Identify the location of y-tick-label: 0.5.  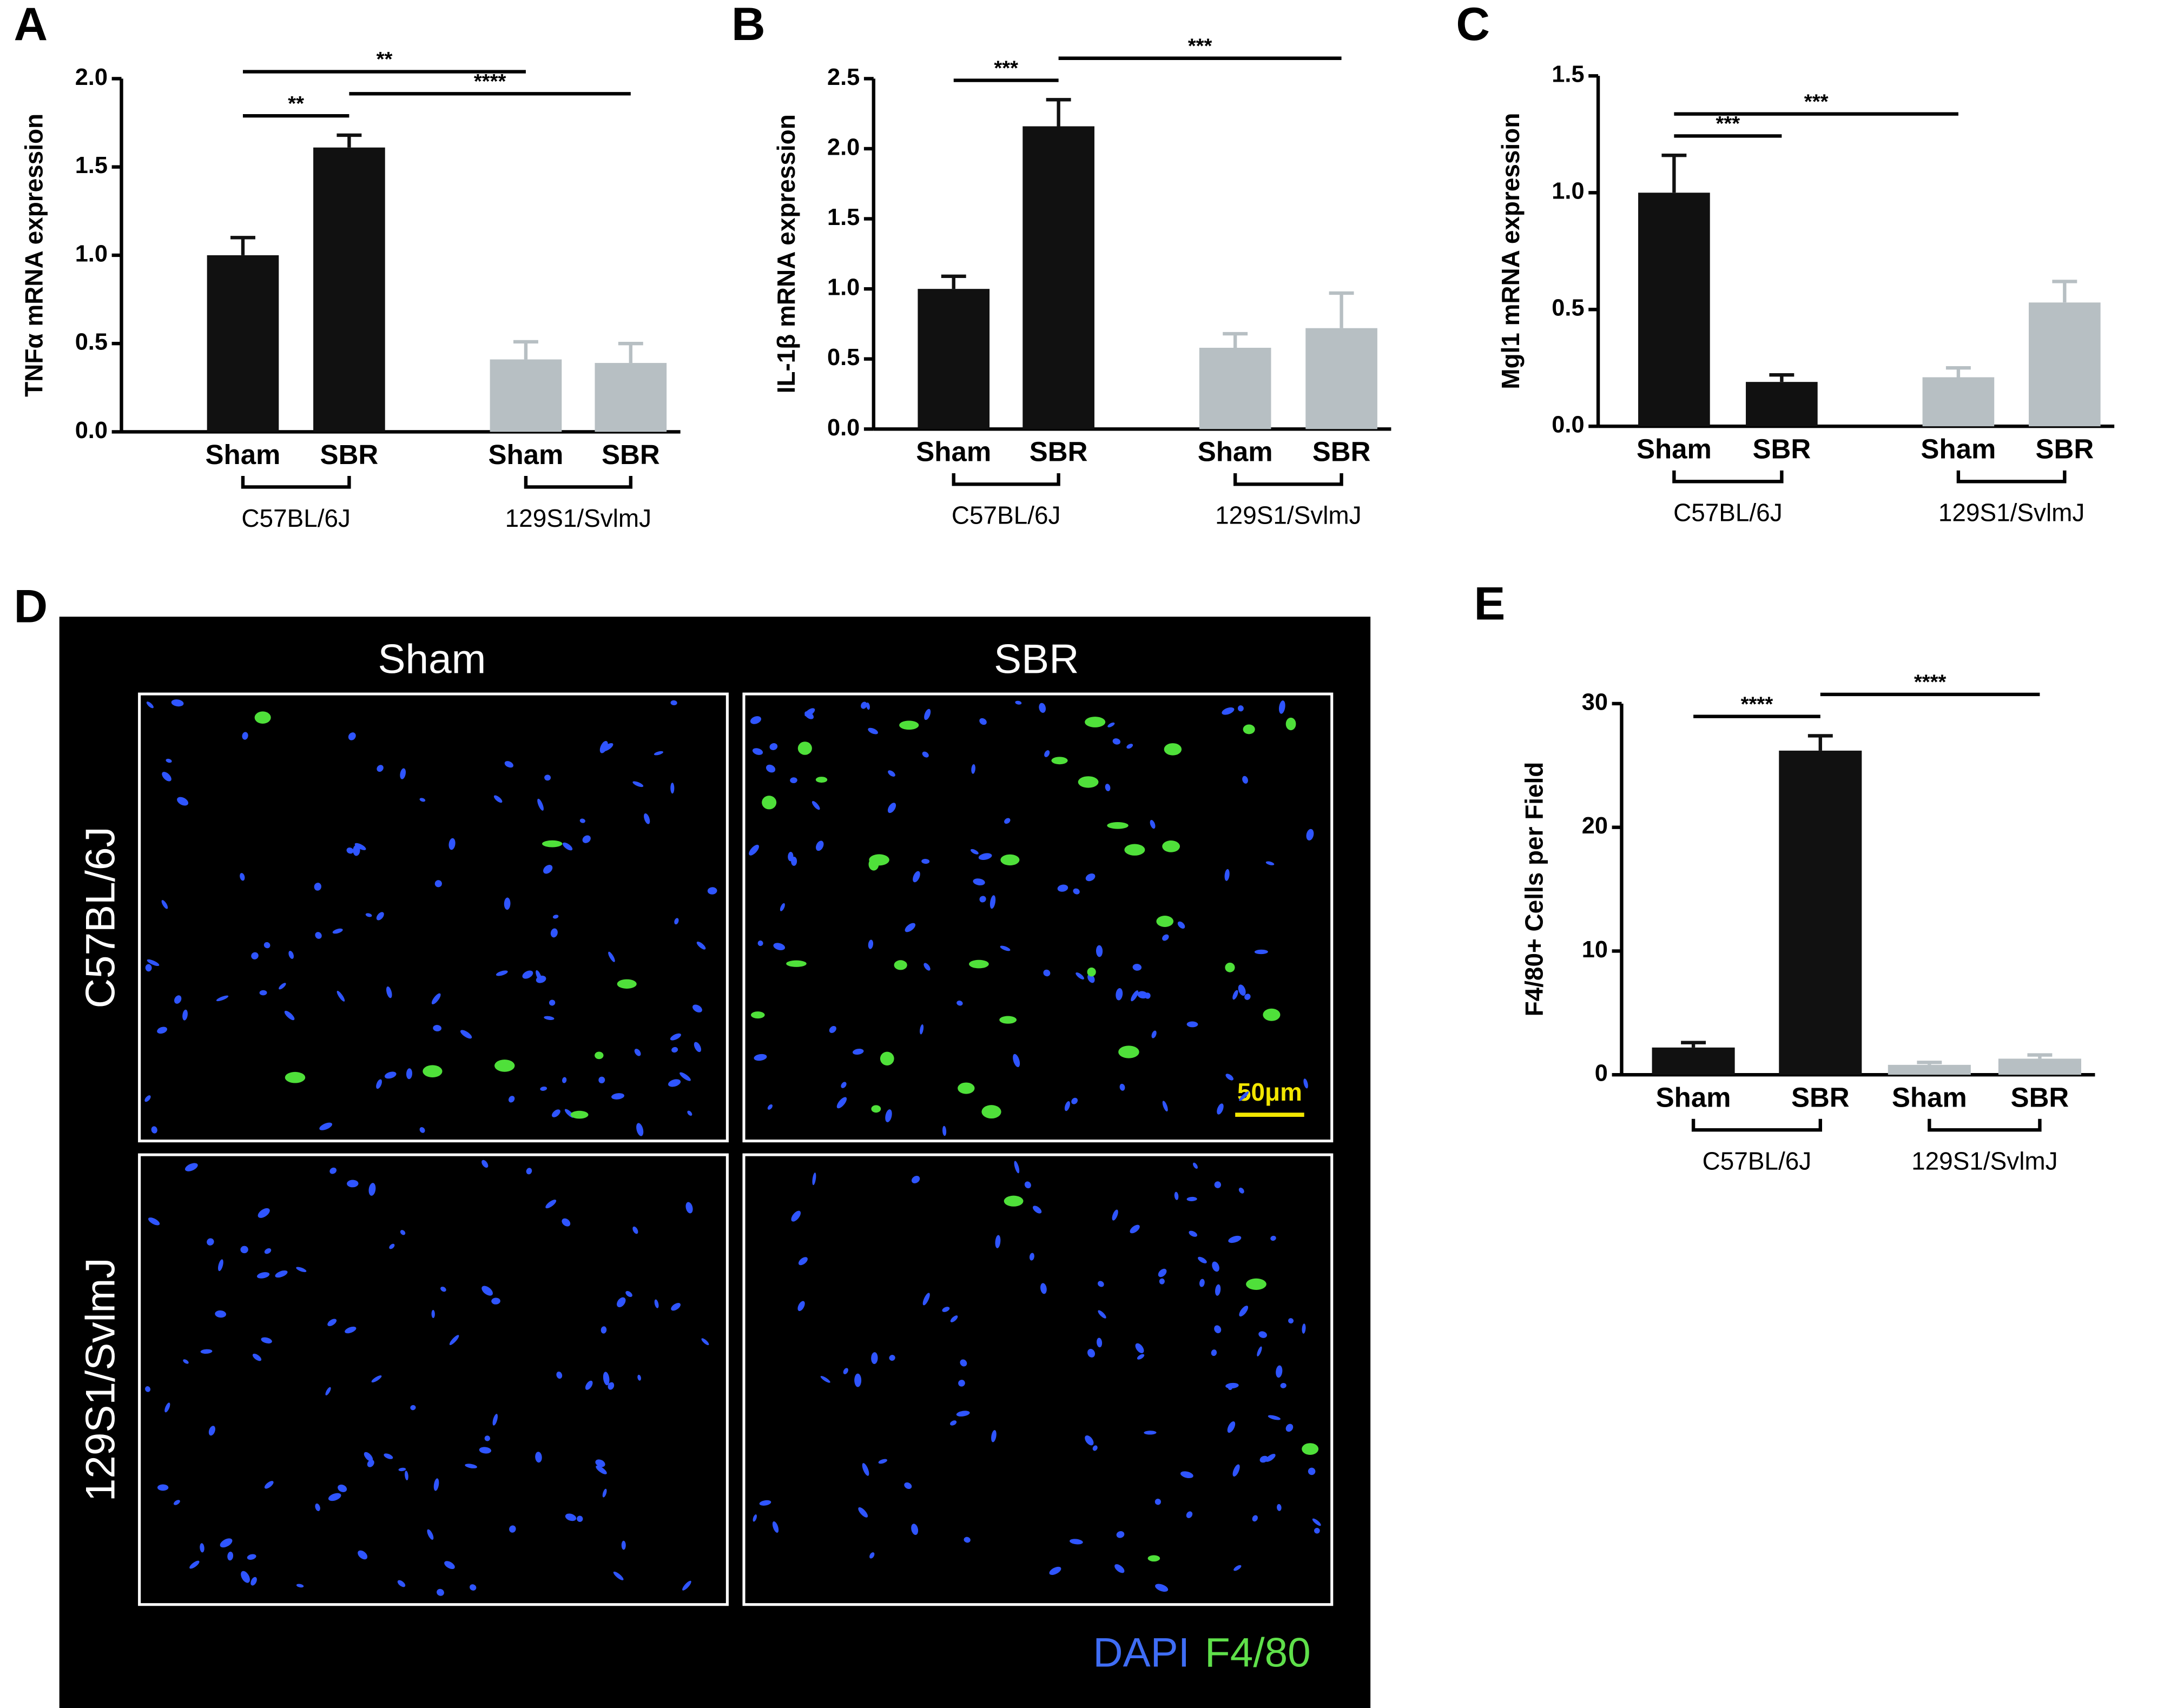
(1568, 308).